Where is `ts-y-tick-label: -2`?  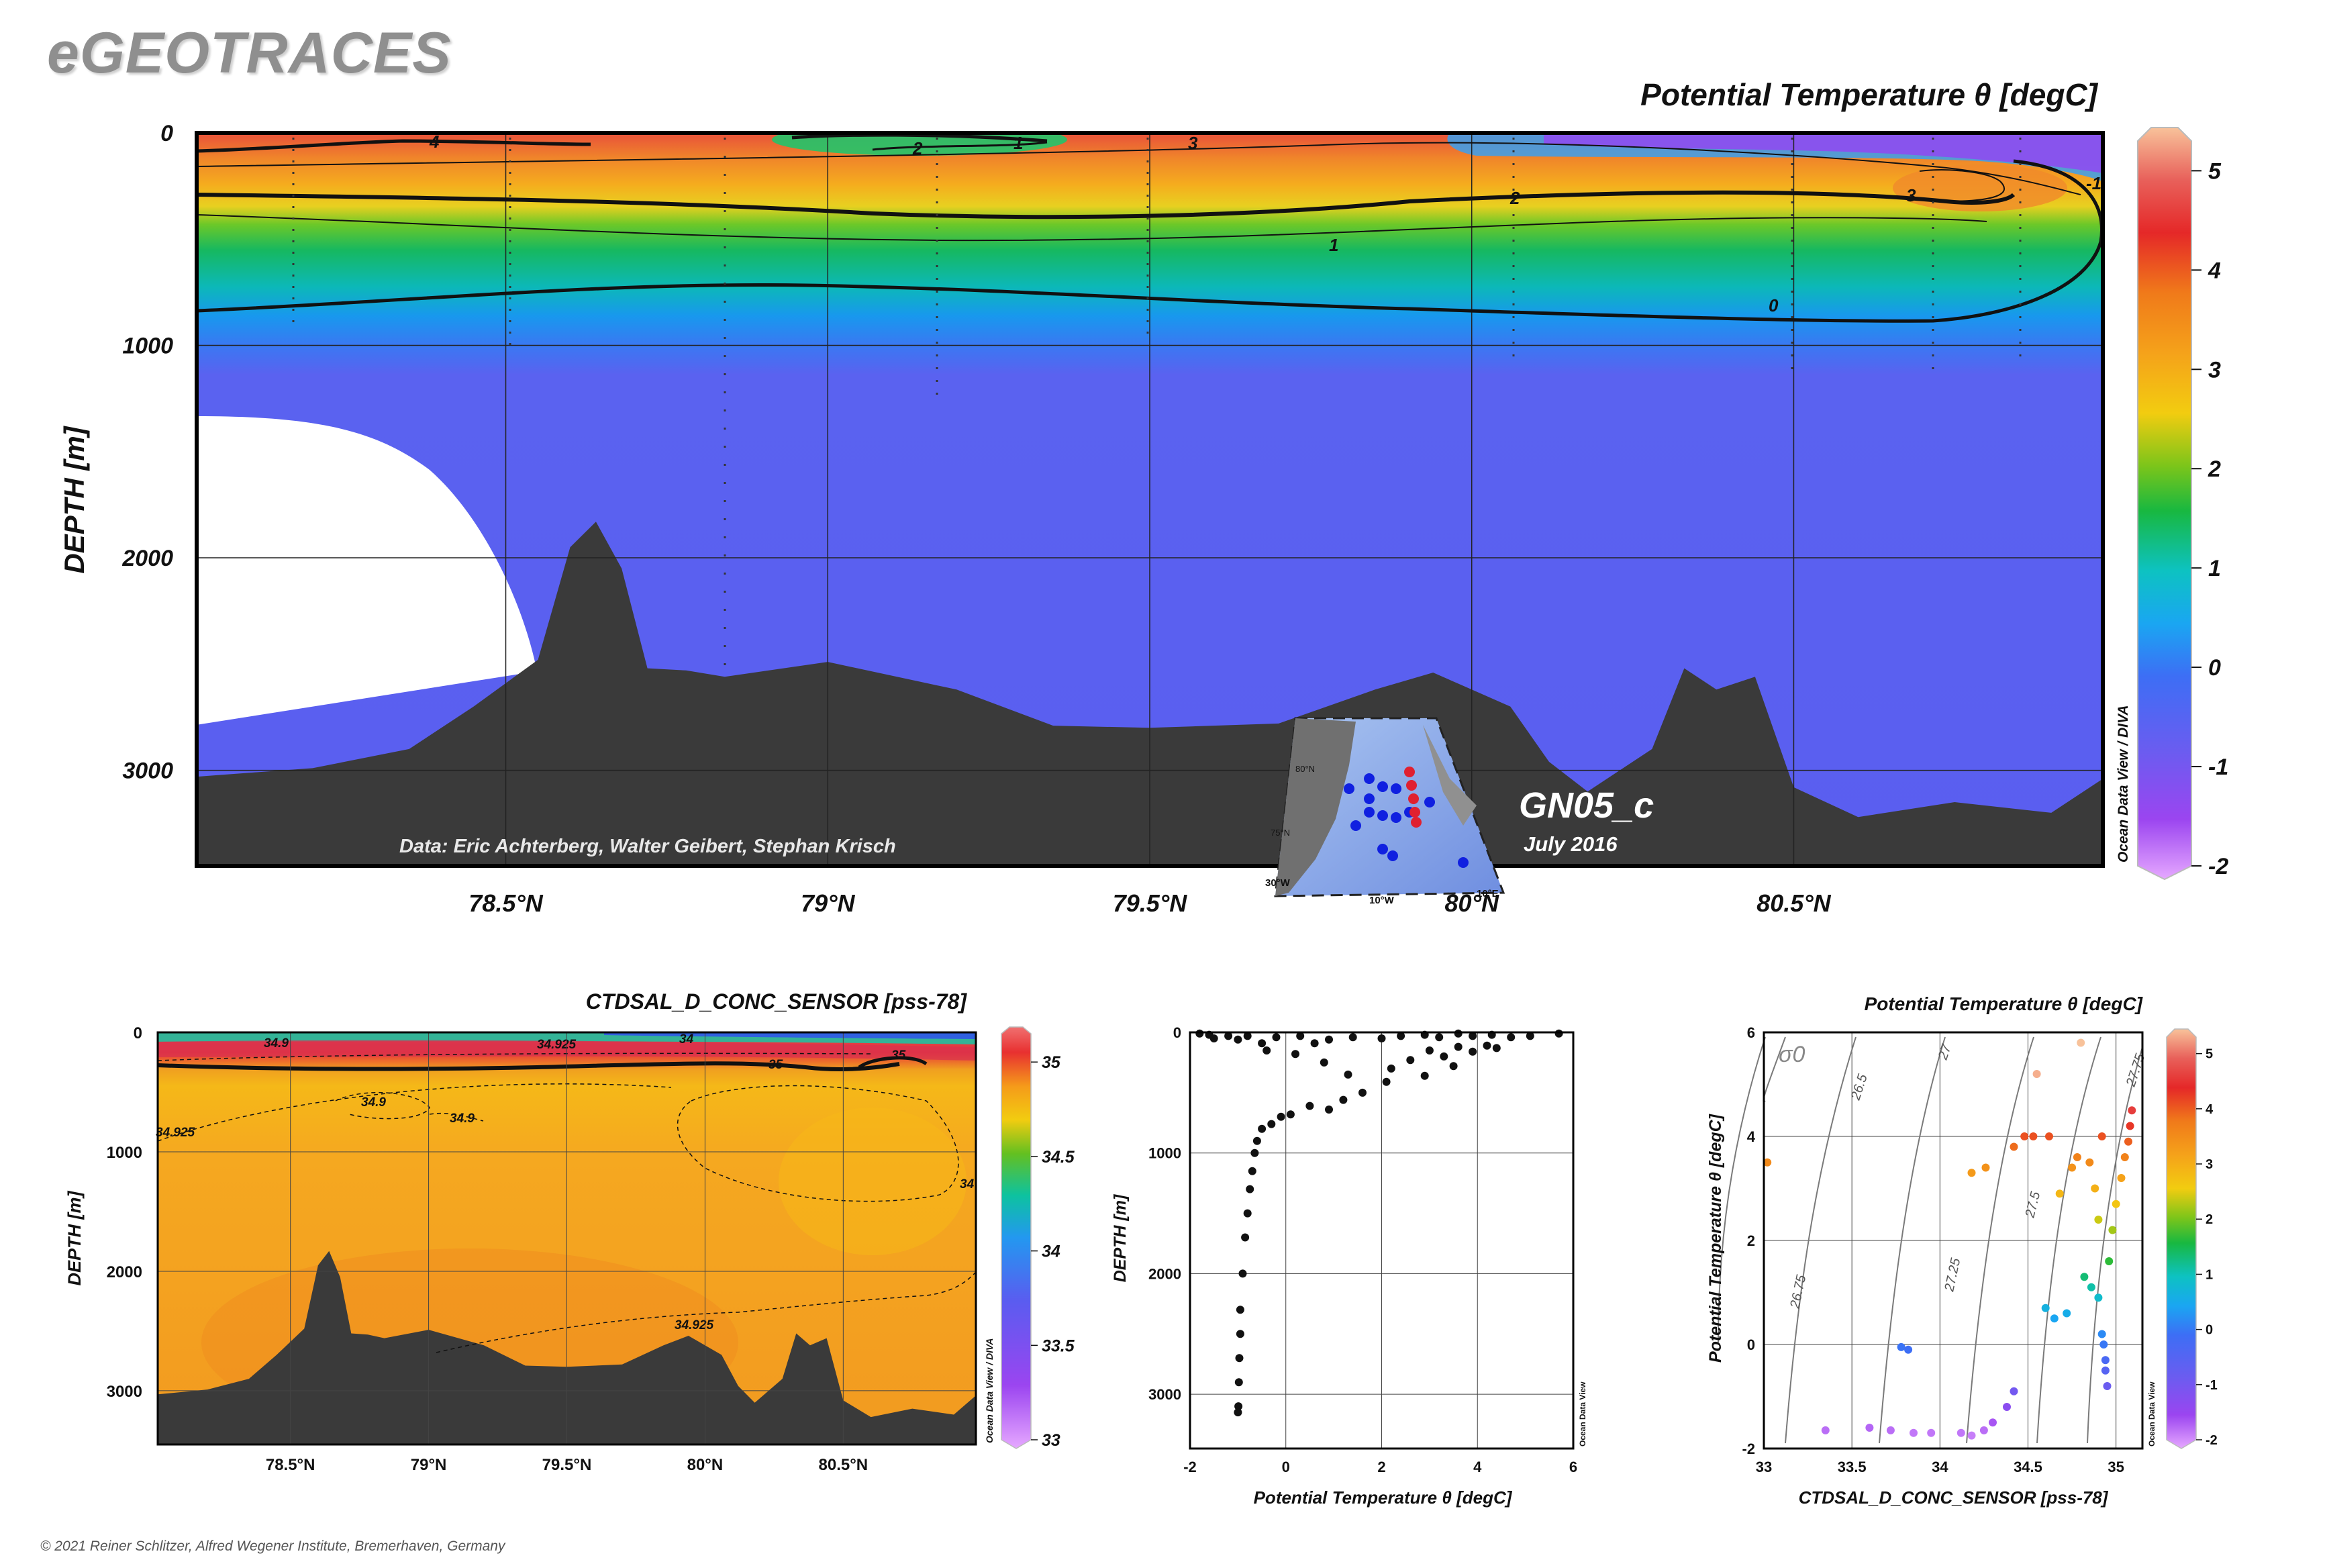 ts-y-tick-label: -2 is located at coordinates (1748, 1449).